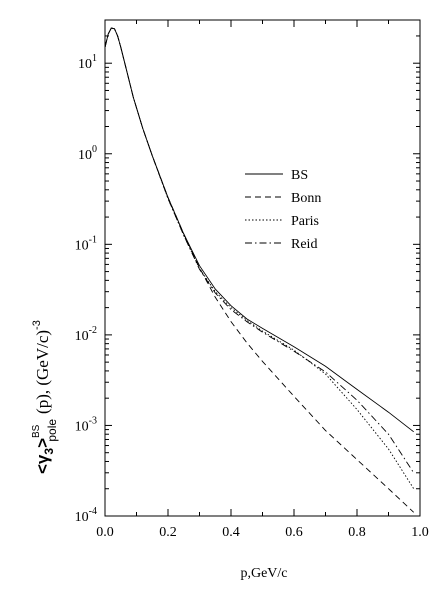 The width and height of the screenshot is (436, 592). I want to click on legend: BS Bonn Paris Reid, so click(283, 210).